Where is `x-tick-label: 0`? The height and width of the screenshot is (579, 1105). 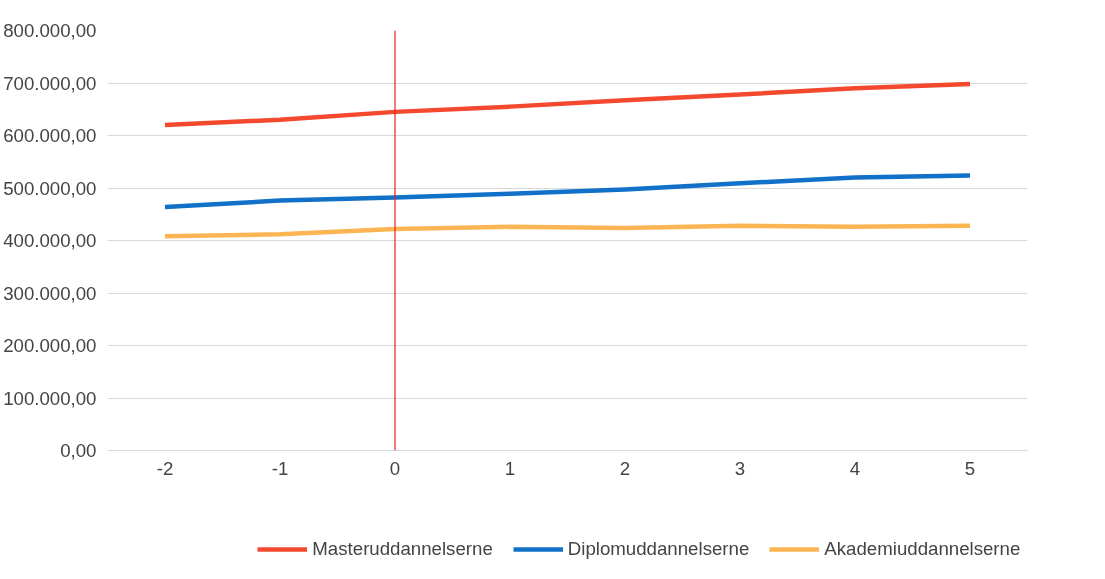 x-tick-label: 0 is located at coordinates (395, 468).